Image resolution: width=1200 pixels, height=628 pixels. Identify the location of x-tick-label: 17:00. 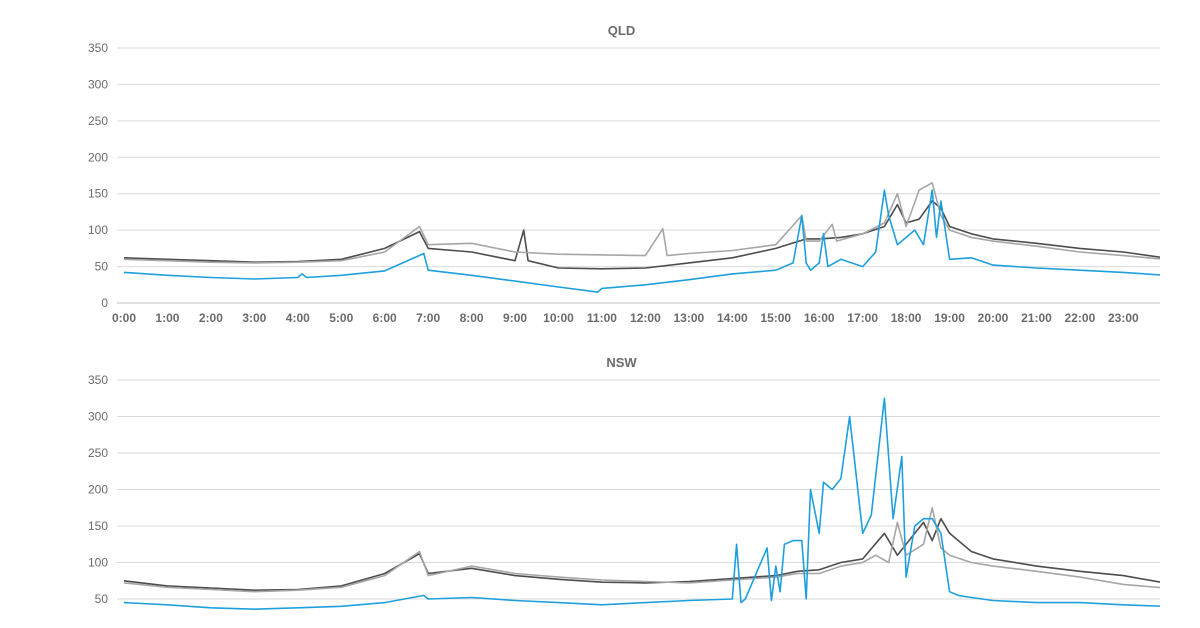
(862, 318).